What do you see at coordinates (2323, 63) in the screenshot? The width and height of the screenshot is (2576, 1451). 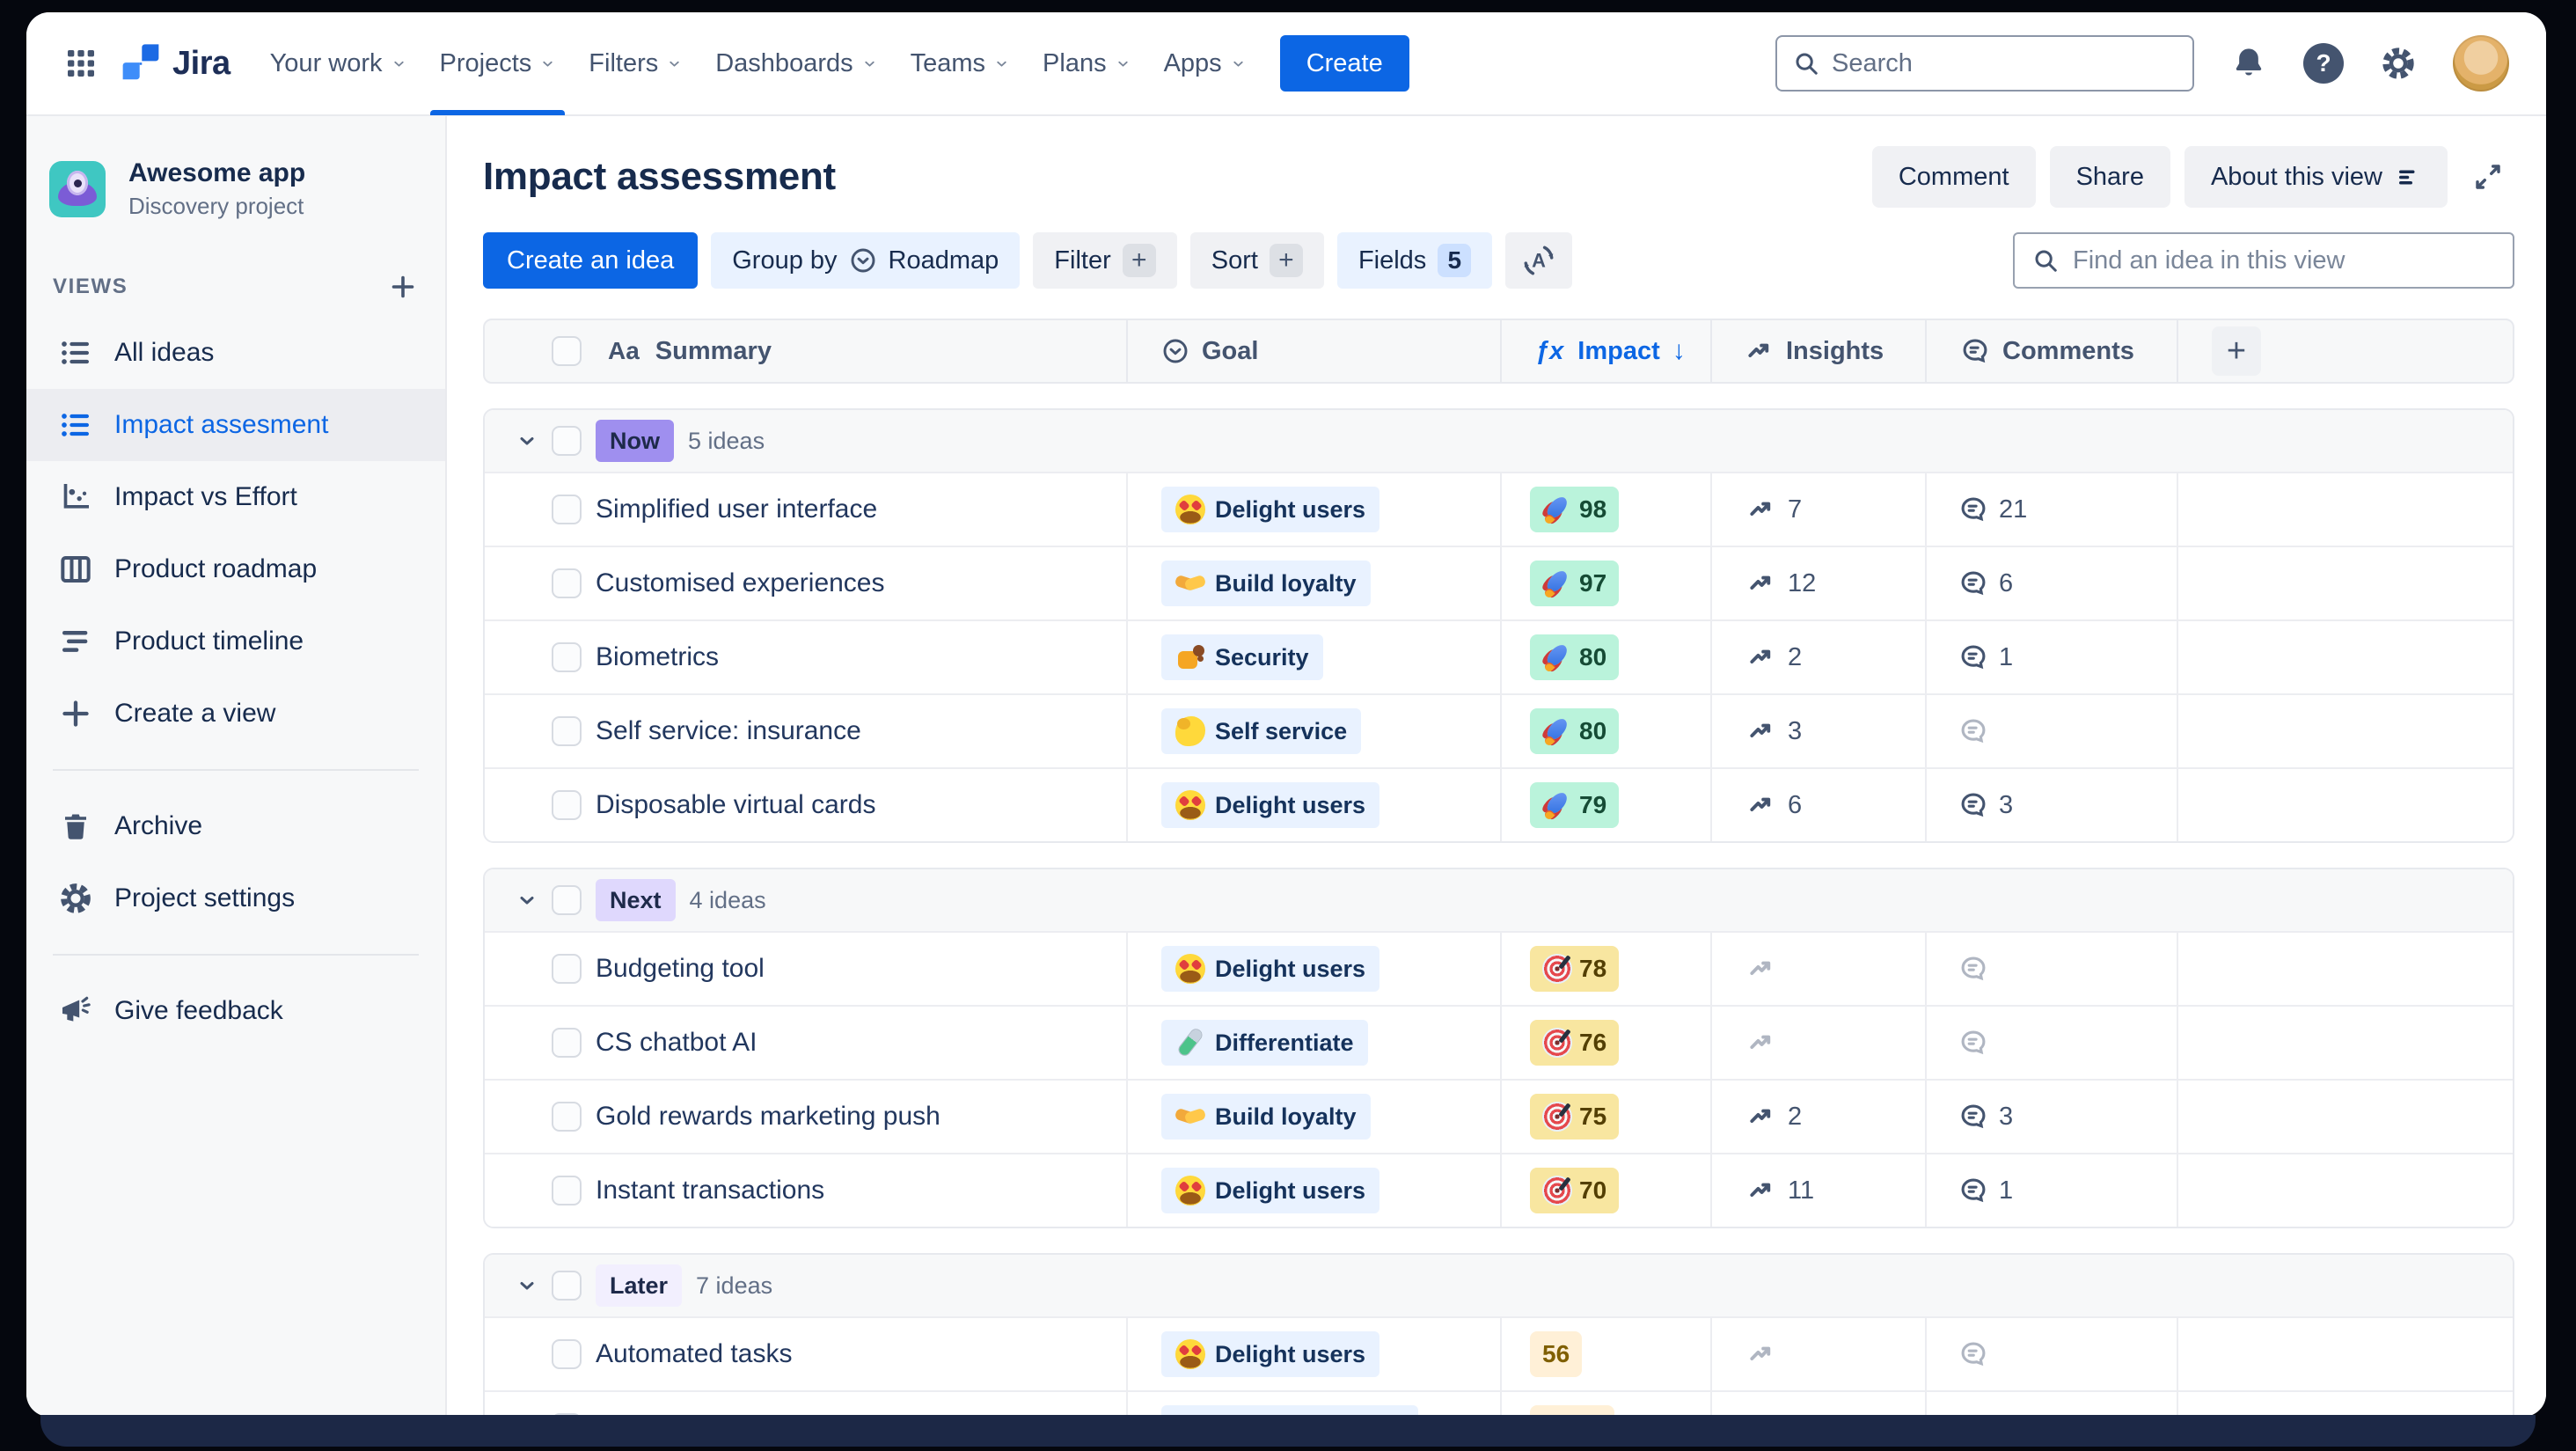 I see `help-button: ?` at bounding box center [2323, 63].